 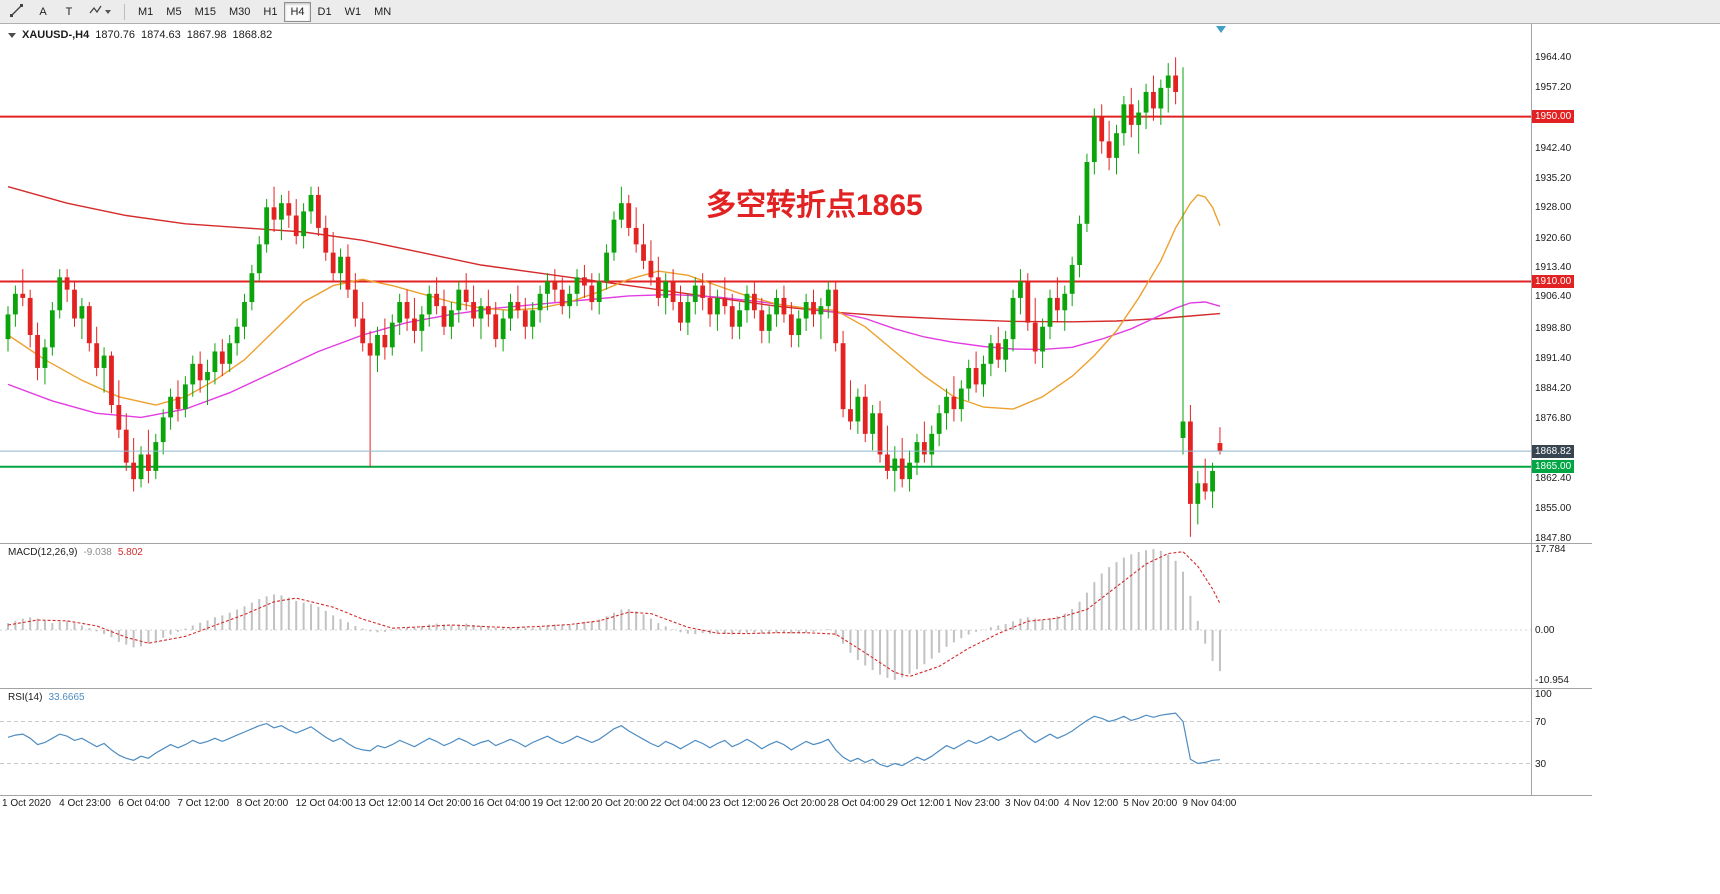 What do you see at coordinates (161, 35) in the screenshot?
I see `ohlc-high: 1874.63` at bounding box center [161, 35].